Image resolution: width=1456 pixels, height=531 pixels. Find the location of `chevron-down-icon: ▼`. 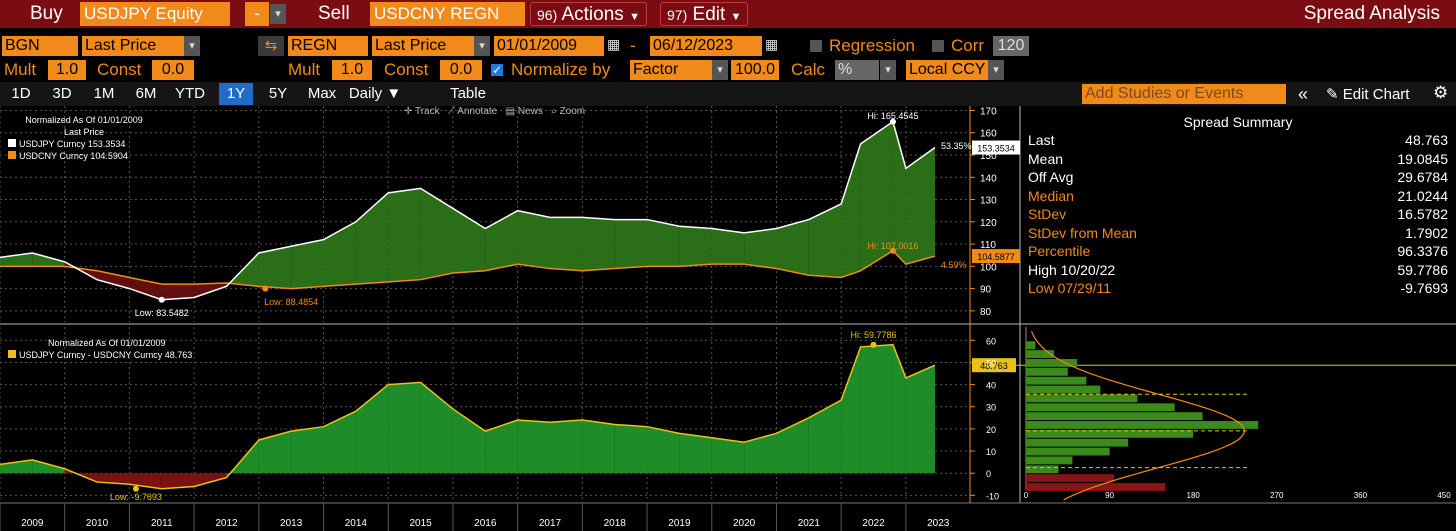

chevron-down-icon: ▼ is located at coordinates (736, 17).